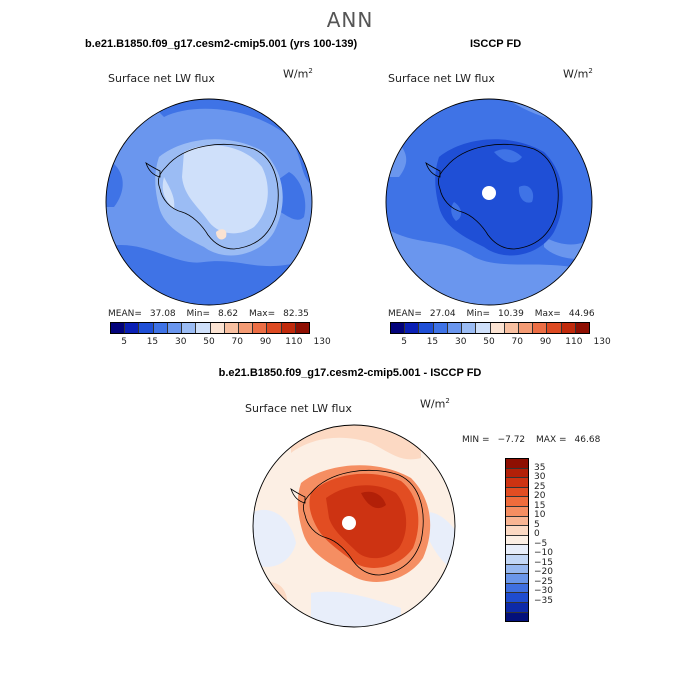 The image size is (700, 700). Describe the element at coordinates (210, 328) in the screenshot. I see `panel-1-colorbar` at that location.